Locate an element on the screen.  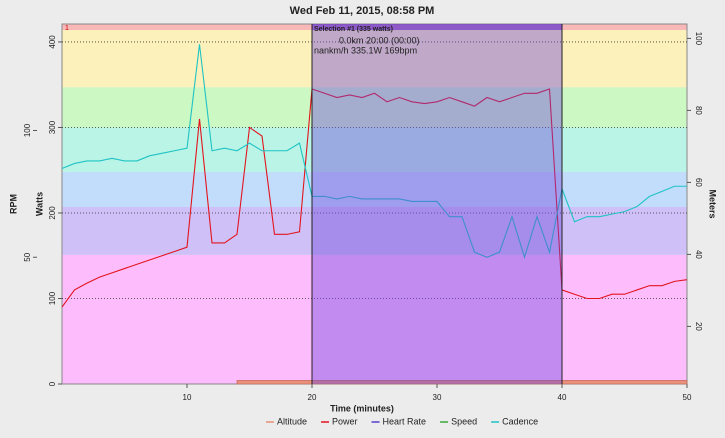
chart-title: Wed Feb 11, 2015, 08:58 PM is located at coordinates (362, 11).